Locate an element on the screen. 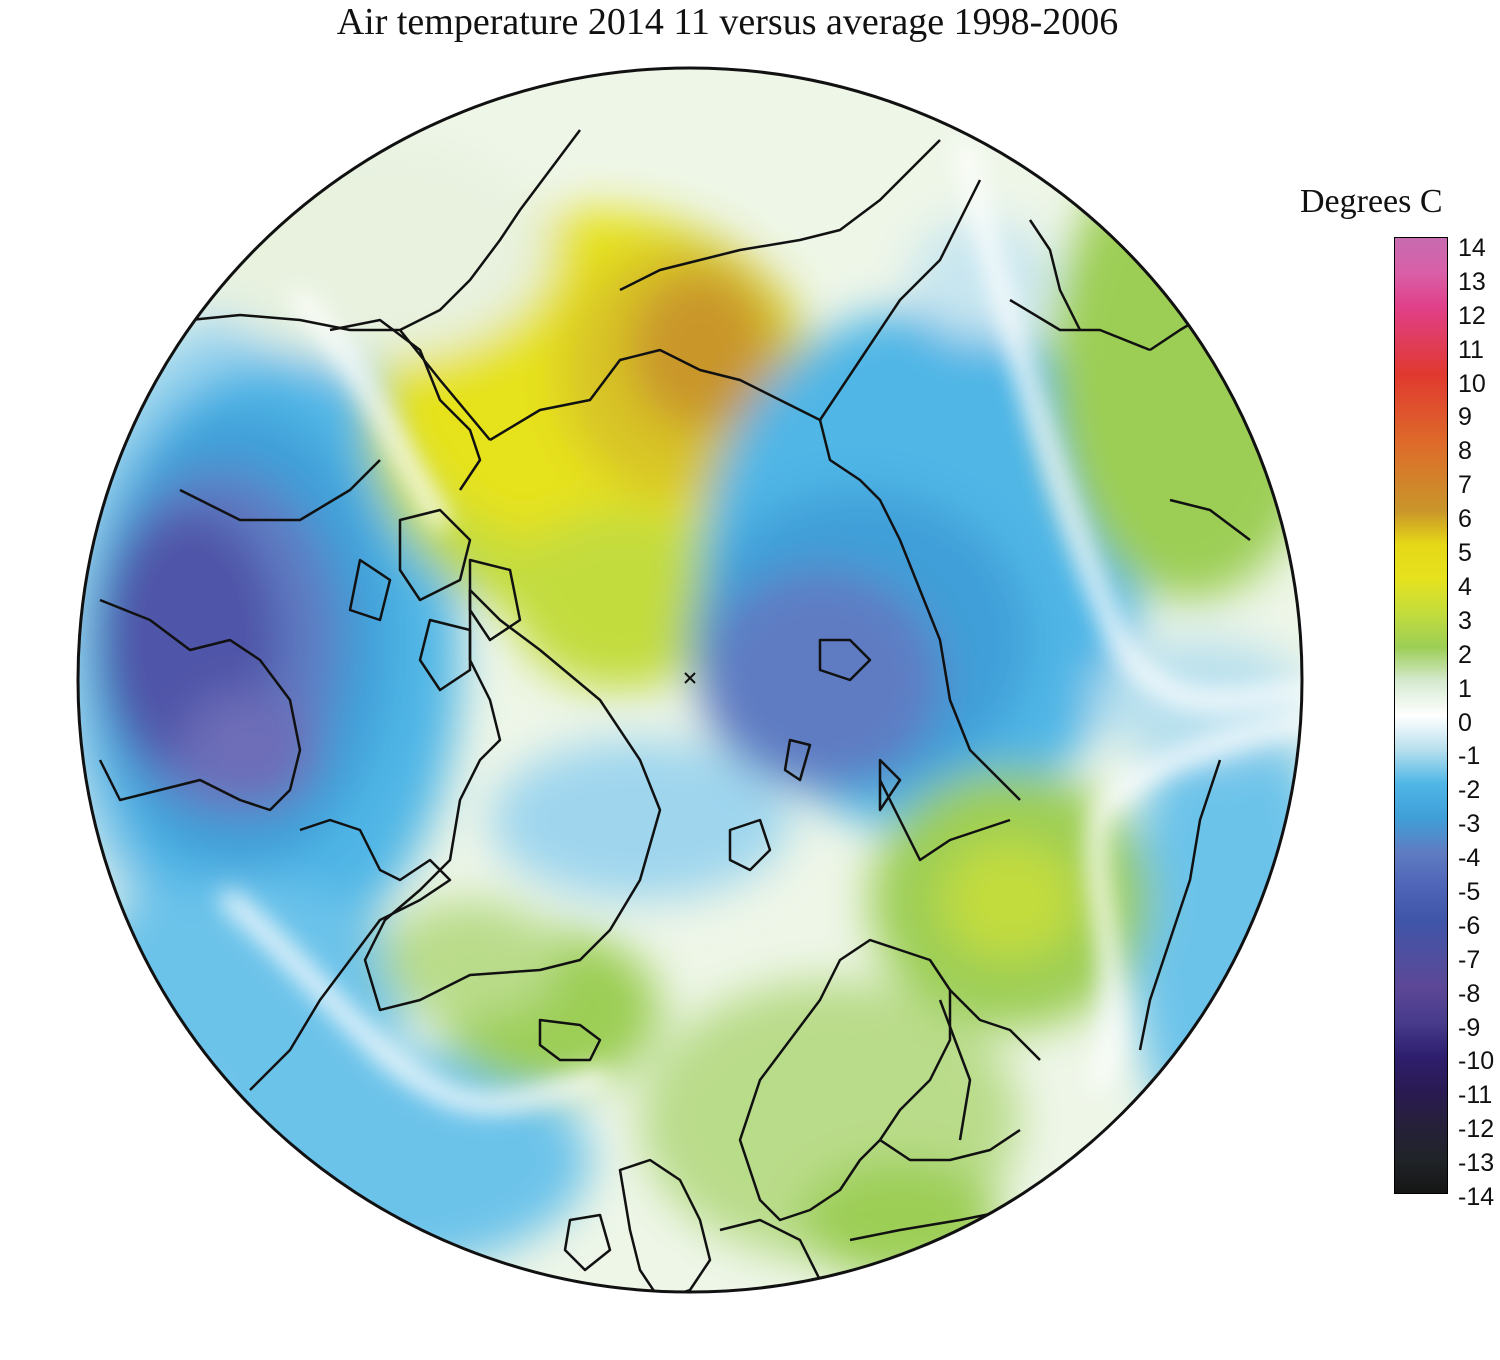 The height and width of the screenshot is (1360, 1500). scale-tick-label: 3 is located at coordinates (1465, 620).